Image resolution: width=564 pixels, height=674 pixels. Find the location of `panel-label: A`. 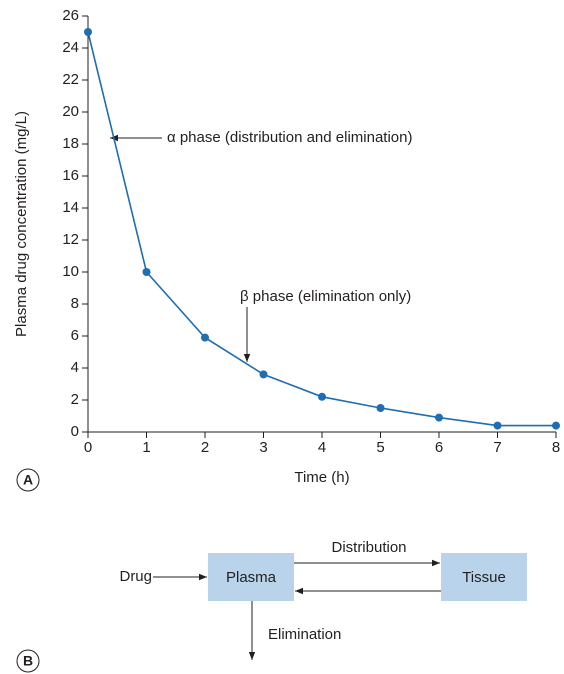

panel-label: A is located at coordinates (28, 480).